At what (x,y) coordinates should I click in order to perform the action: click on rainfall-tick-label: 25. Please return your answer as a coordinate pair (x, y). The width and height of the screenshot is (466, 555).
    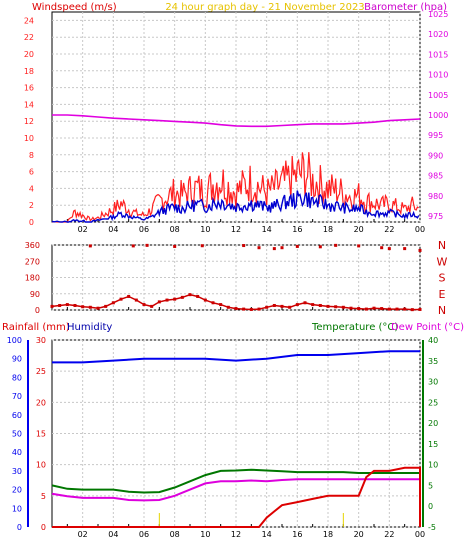
    Looking at the image, I should click on (41, 371).